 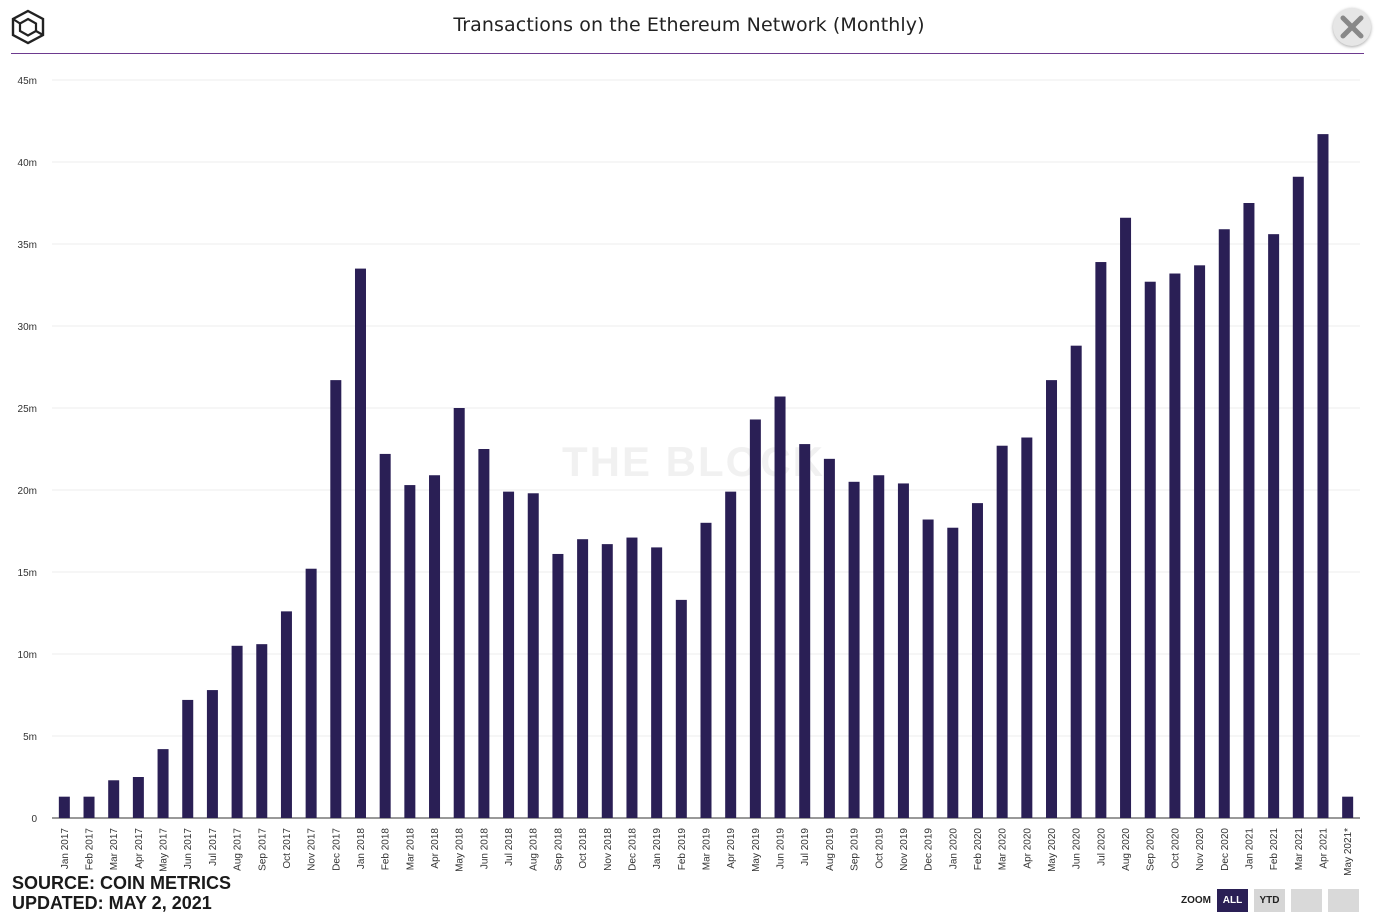 What do you see at coordinates (460, 850) in the screenshot?
I see `x-tick-label: May 2018` at bounding box center [460, 850].